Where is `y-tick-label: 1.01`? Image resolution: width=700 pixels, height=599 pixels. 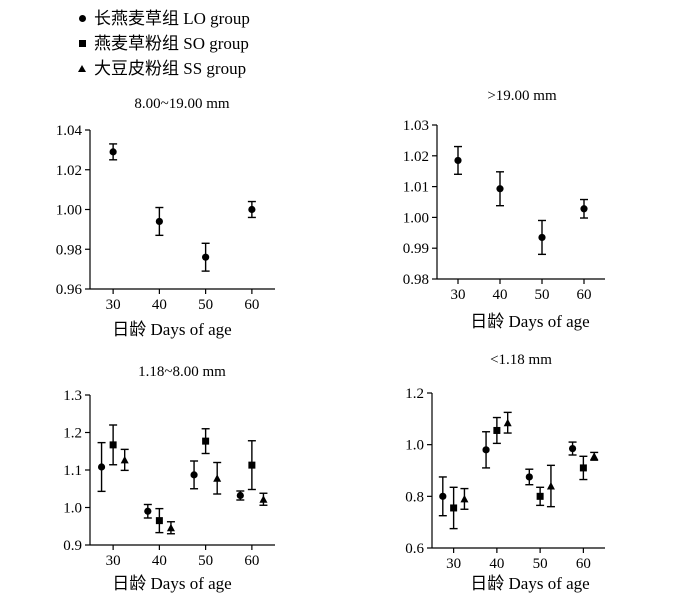 y-tick-label: 1.01 is located at coordinates (416, 188).